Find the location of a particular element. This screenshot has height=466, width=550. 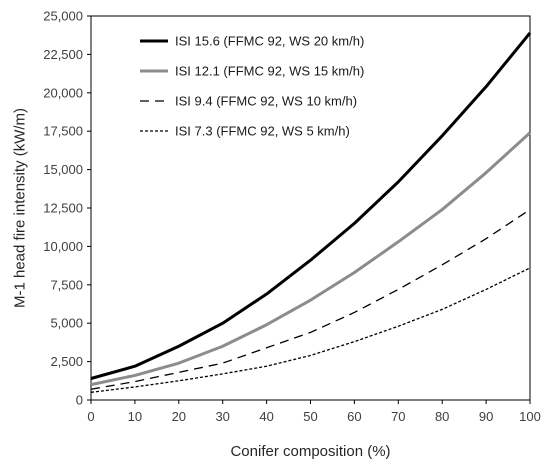

y-tick-label: 22,500 is located at coordinates (63, 54).